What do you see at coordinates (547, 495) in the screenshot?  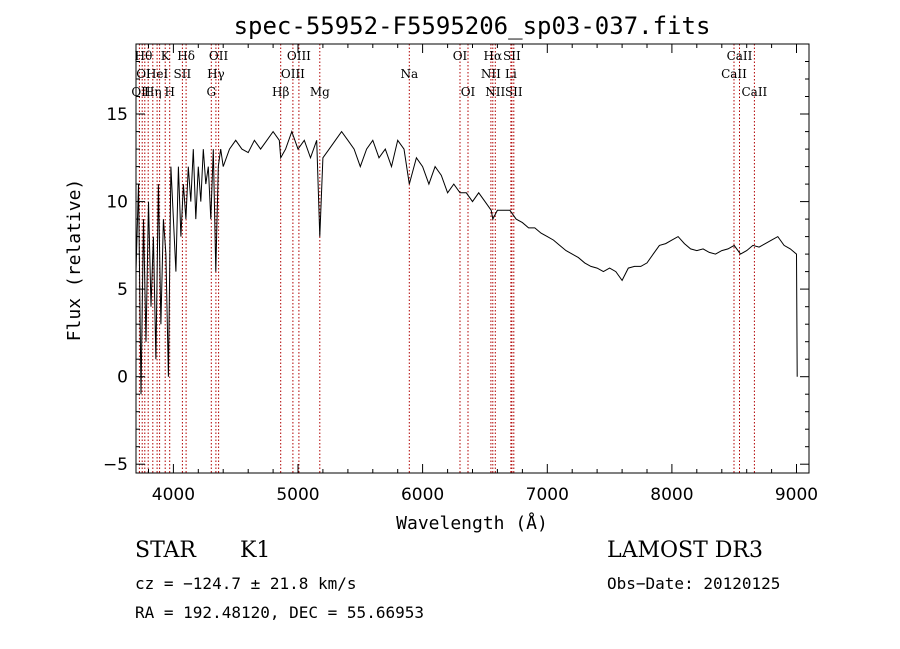 I see `x-tick-label: 7000` at bounding box center [547, 495].